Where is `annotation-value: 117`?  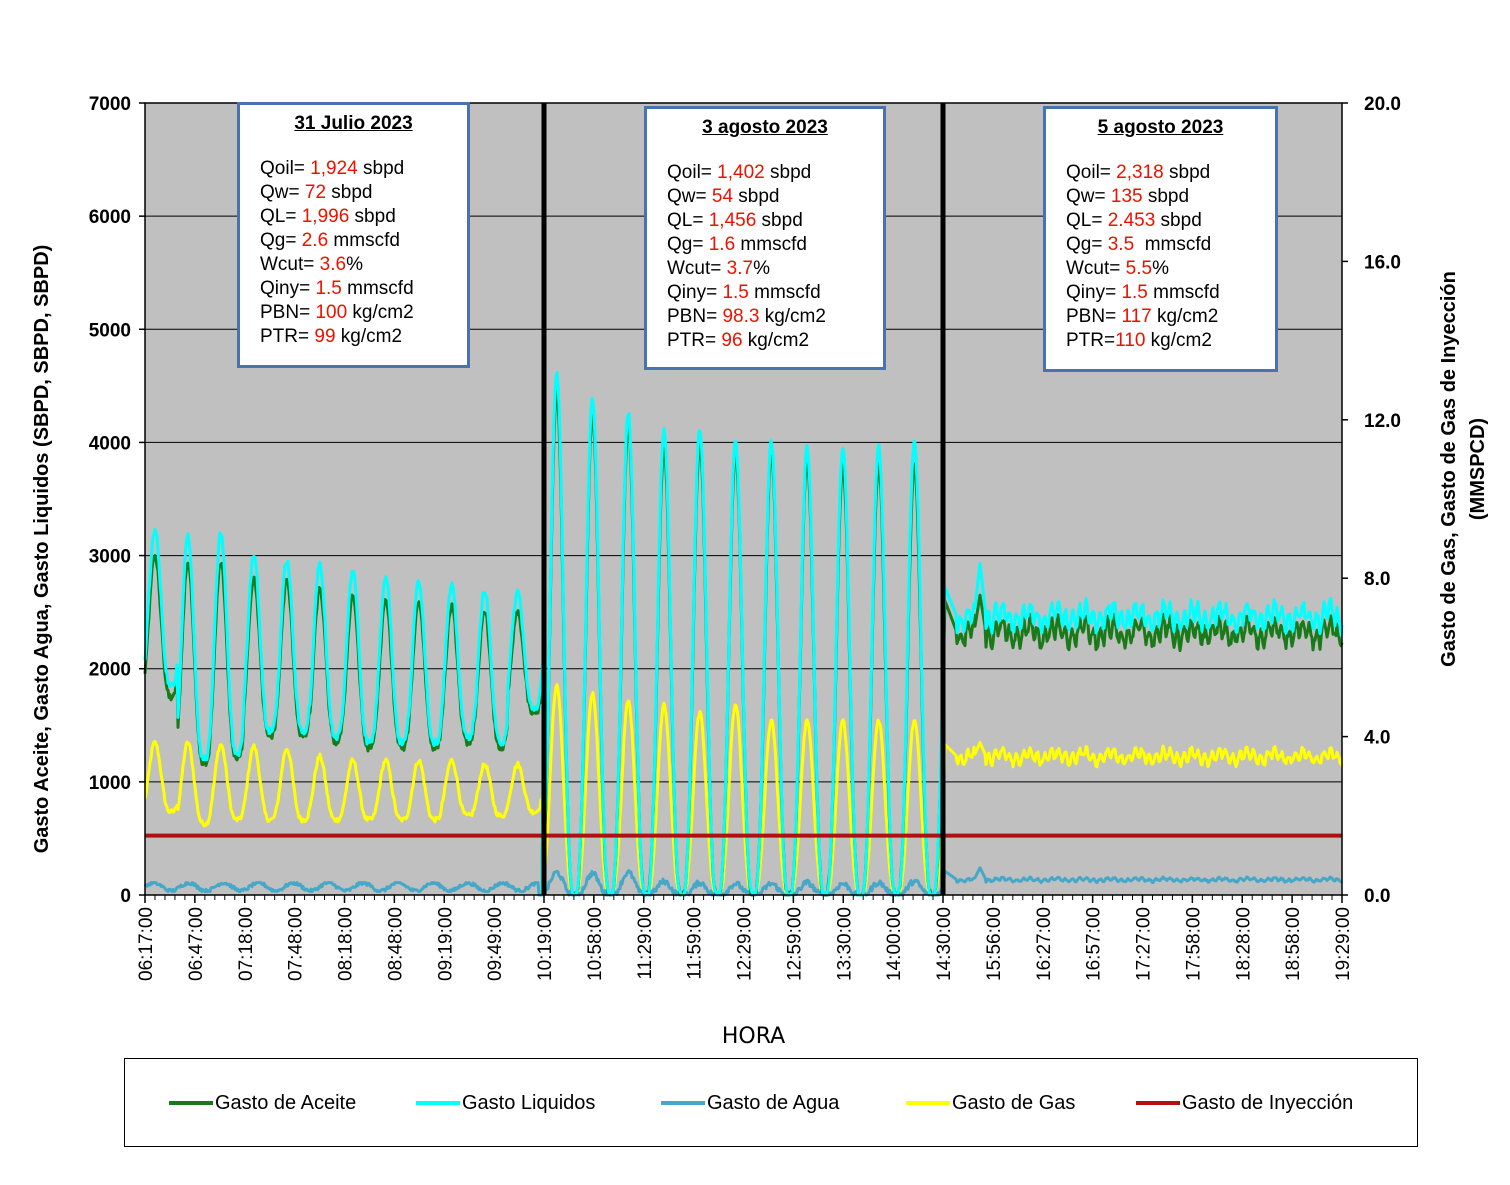 annotation-value: 117 is located at coordinates (1136, 316).